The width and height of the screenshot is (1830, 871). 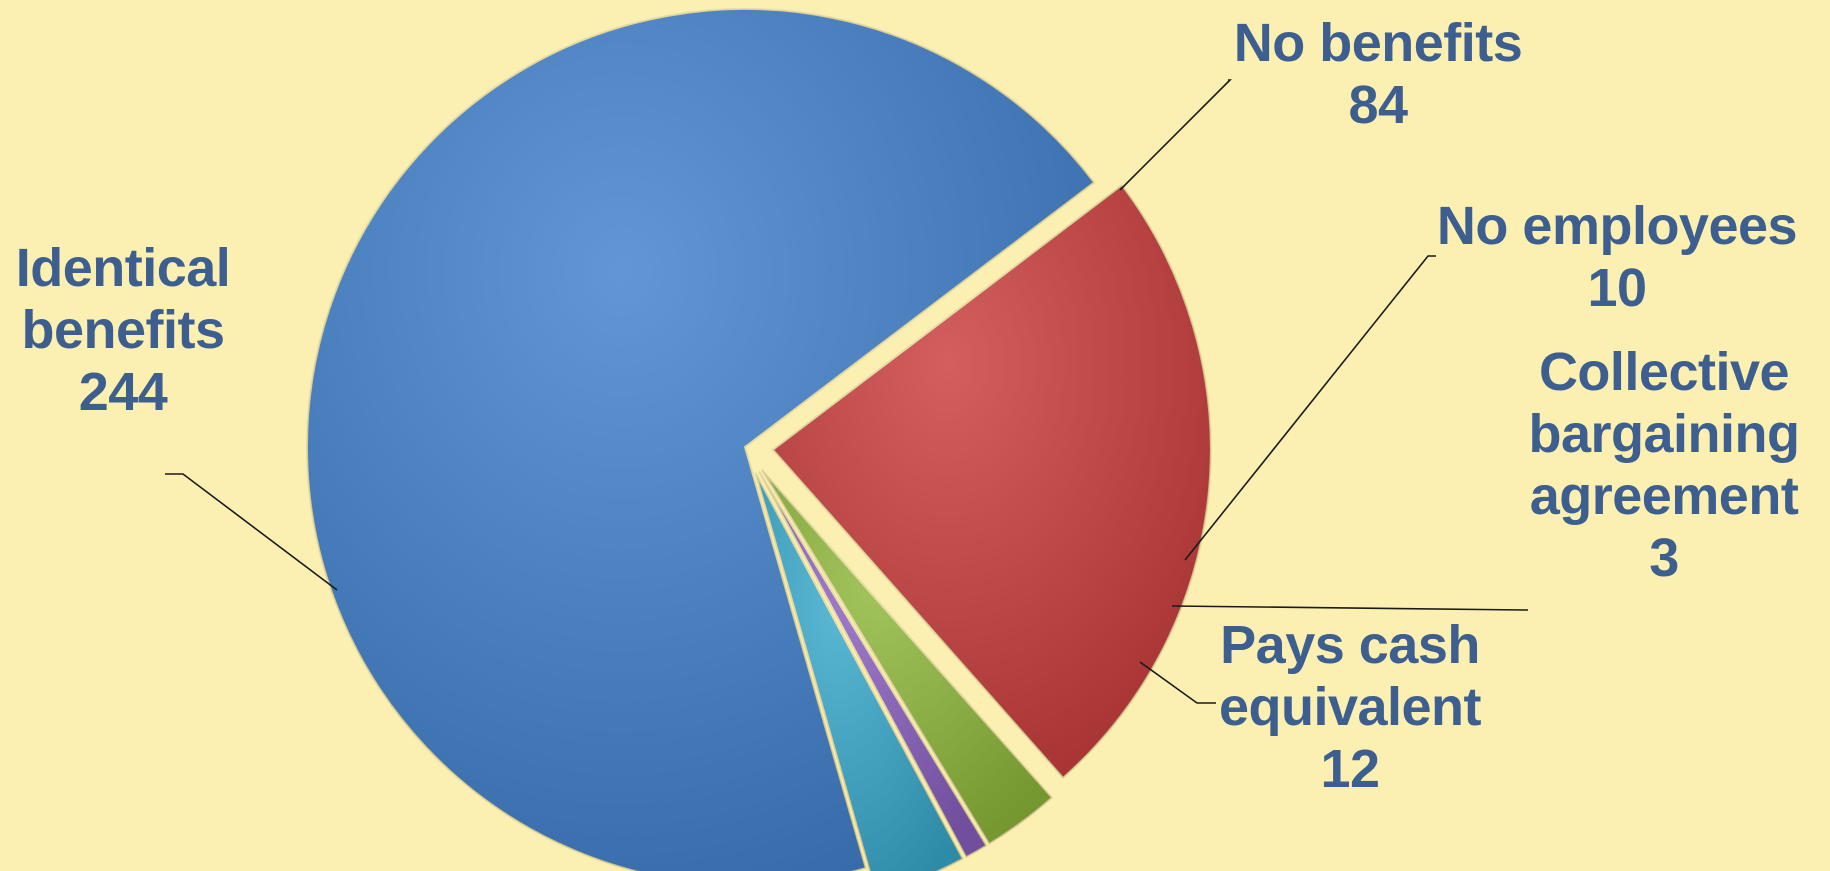 I want to click on slice-label-line: Collective, so click(x=1664, y=372).